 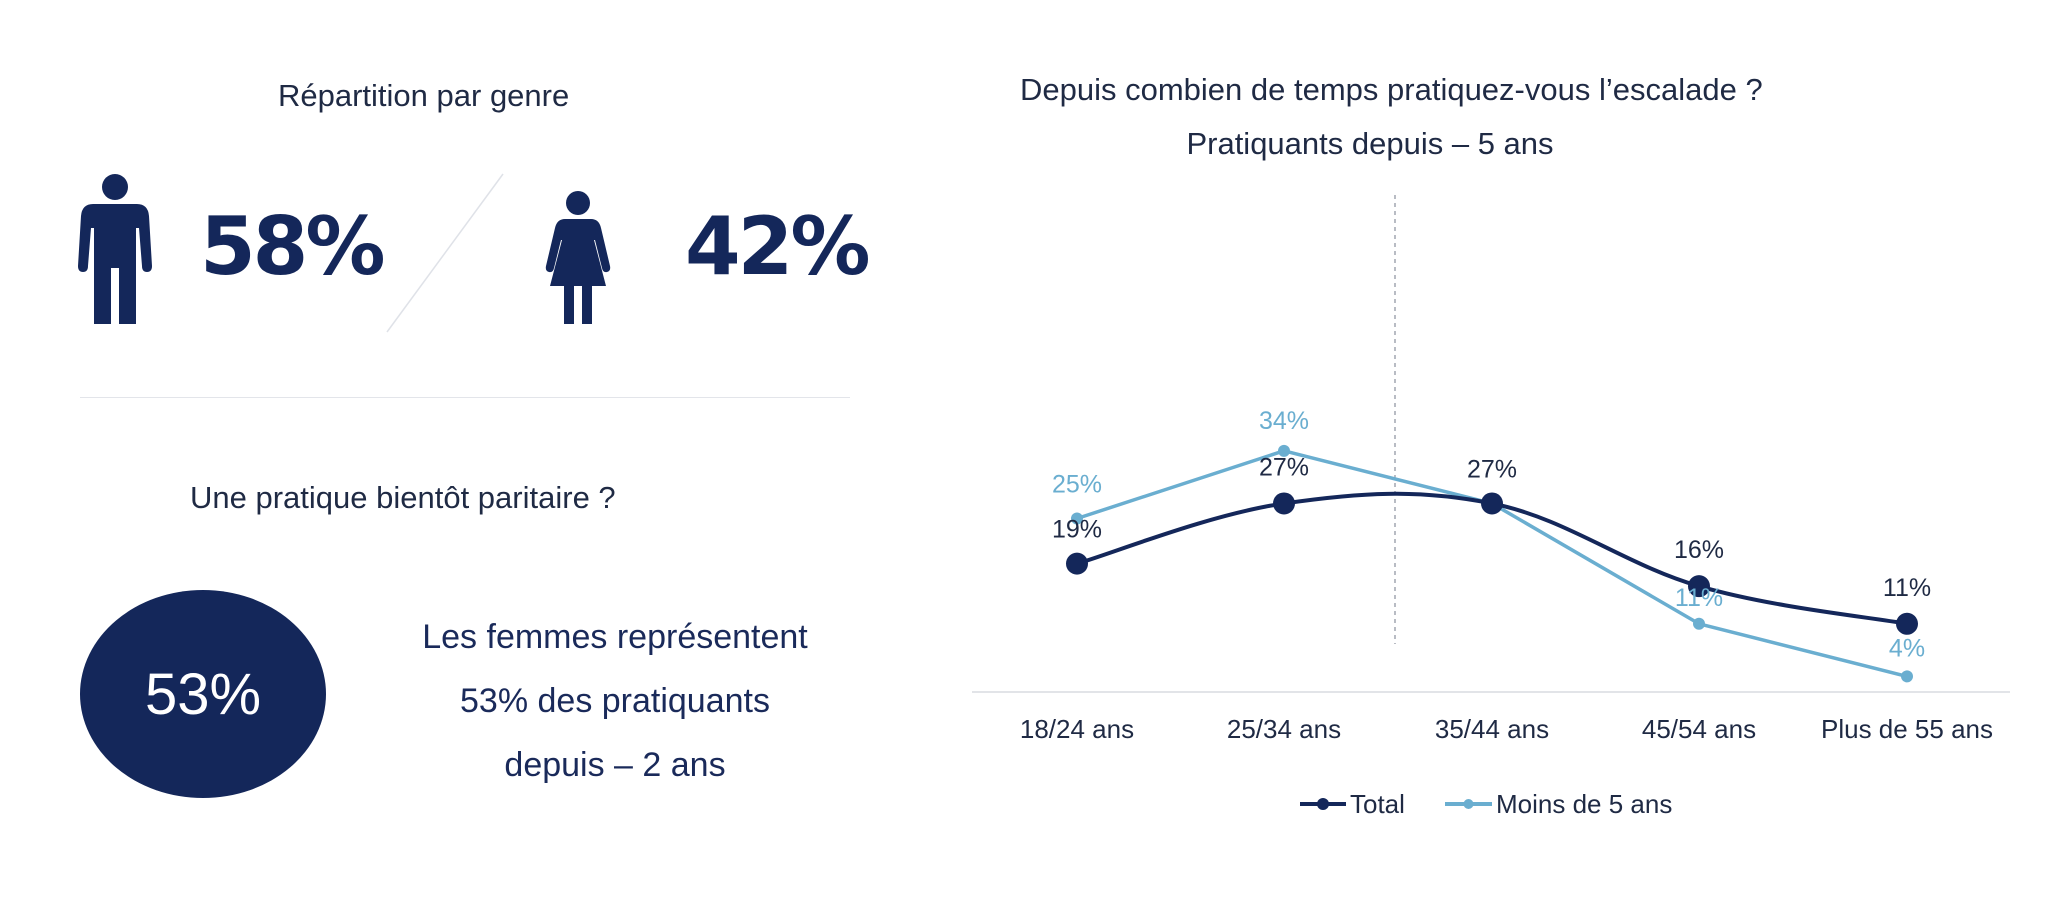 What do you see at coordinates (1077, 485) in the screenshot?
I see `data-label: 25%` at bounding box center [1077, 485].